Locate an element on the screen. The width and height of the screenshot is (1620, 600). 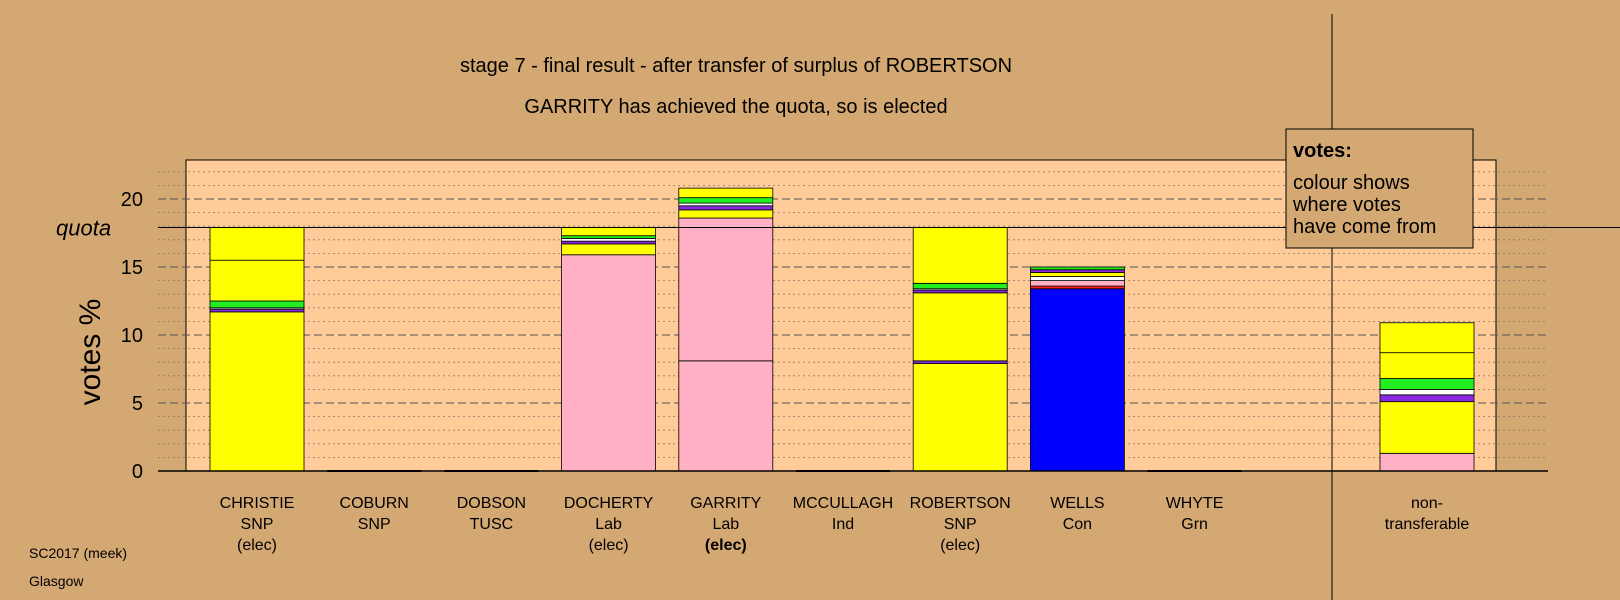
legend-box is located at coordinates (1379, 188).